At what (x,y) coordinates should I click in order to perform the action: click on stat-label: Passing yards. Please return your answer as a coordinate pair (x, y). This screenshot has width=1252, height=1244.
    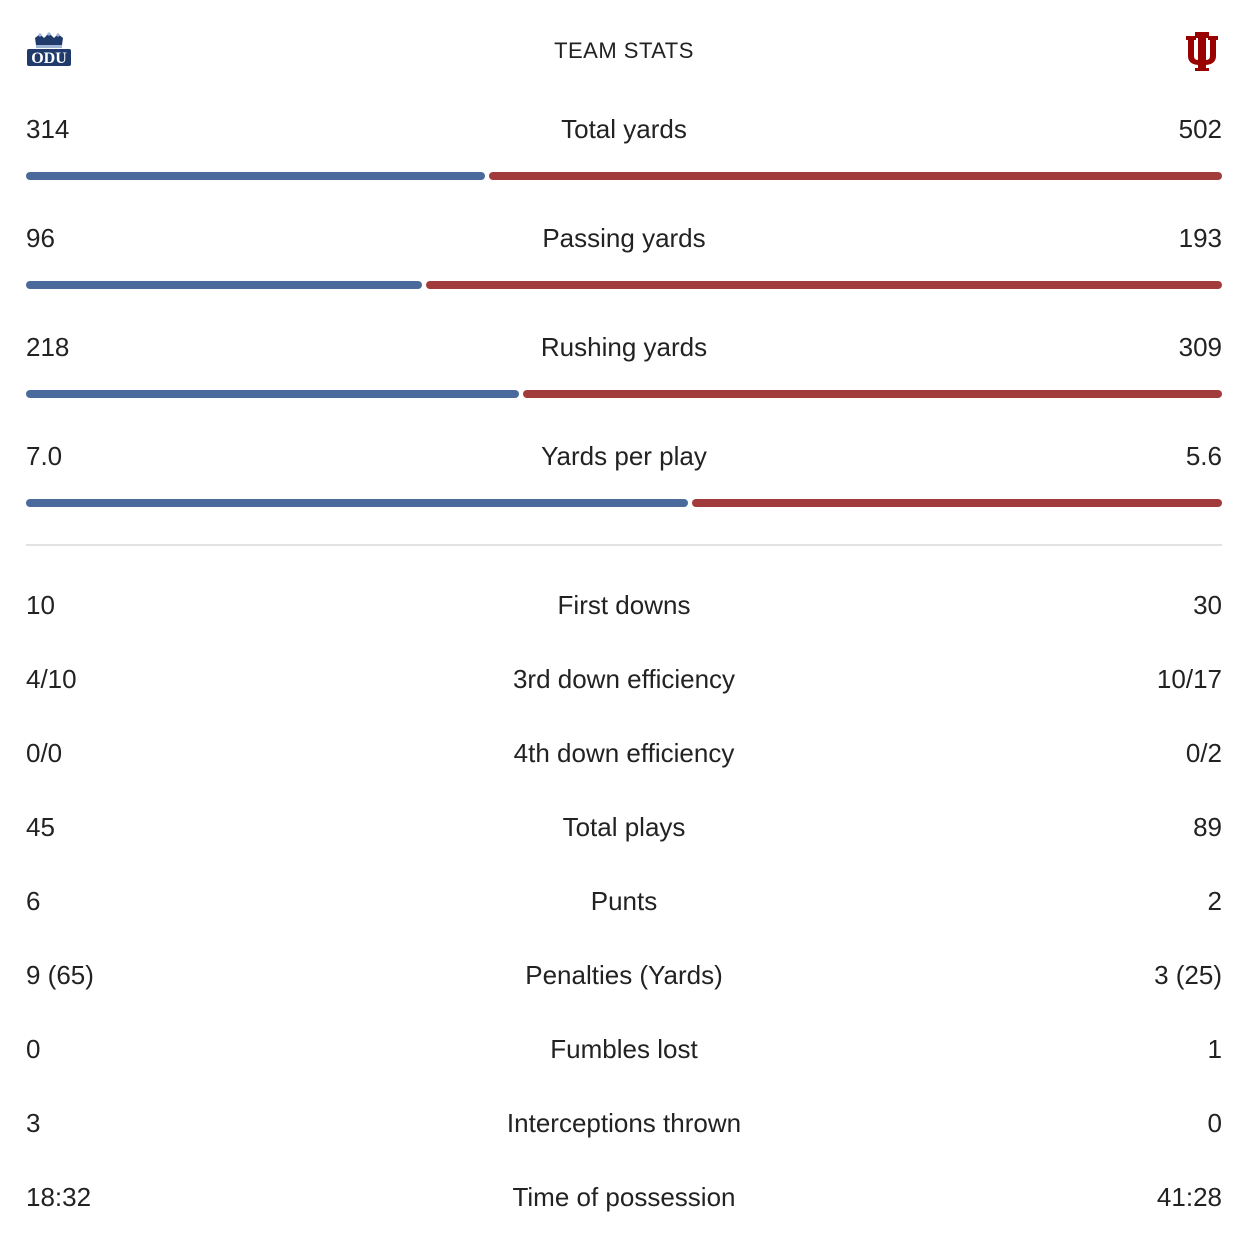
    Looking at the image, I should click on (624, 238).